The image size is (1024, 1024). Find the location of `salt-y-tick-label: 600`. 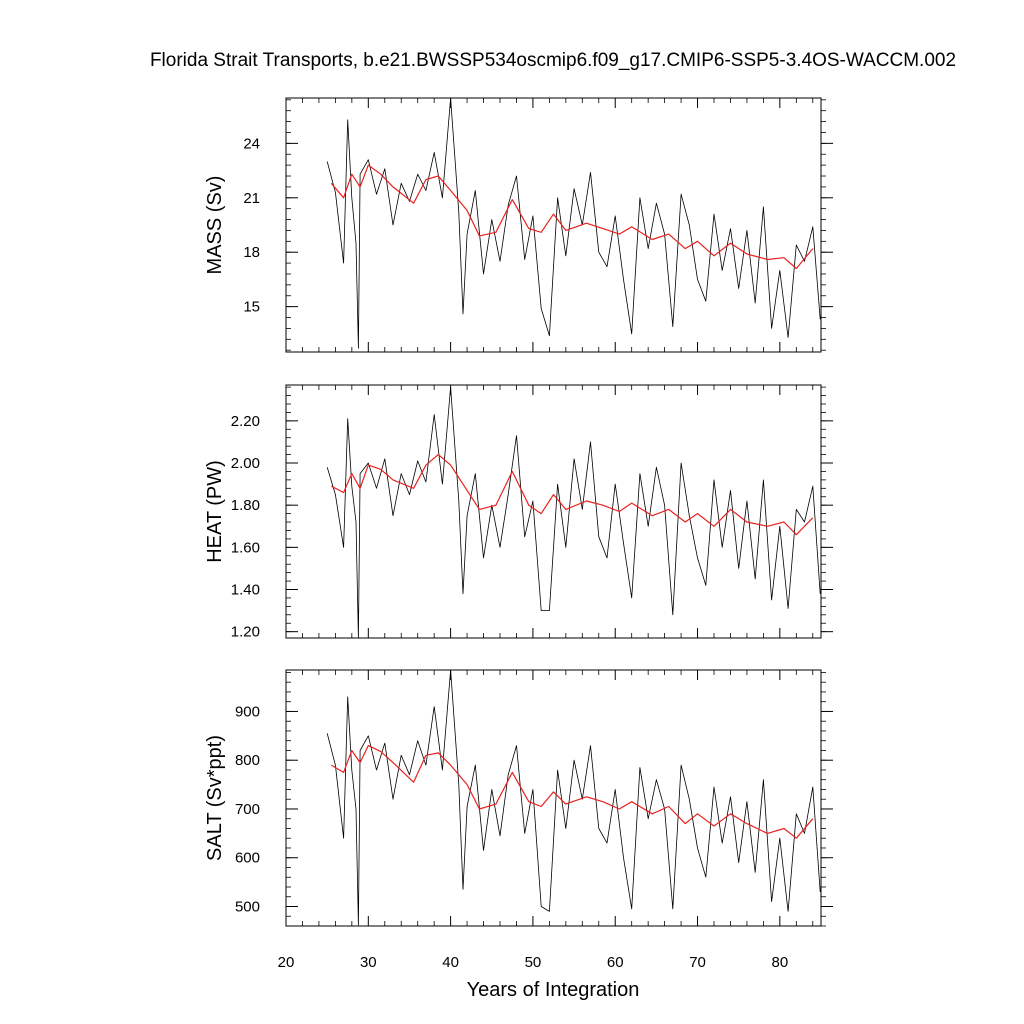

salt-y-tick-label: 600 is located at coordinates (247, 858).